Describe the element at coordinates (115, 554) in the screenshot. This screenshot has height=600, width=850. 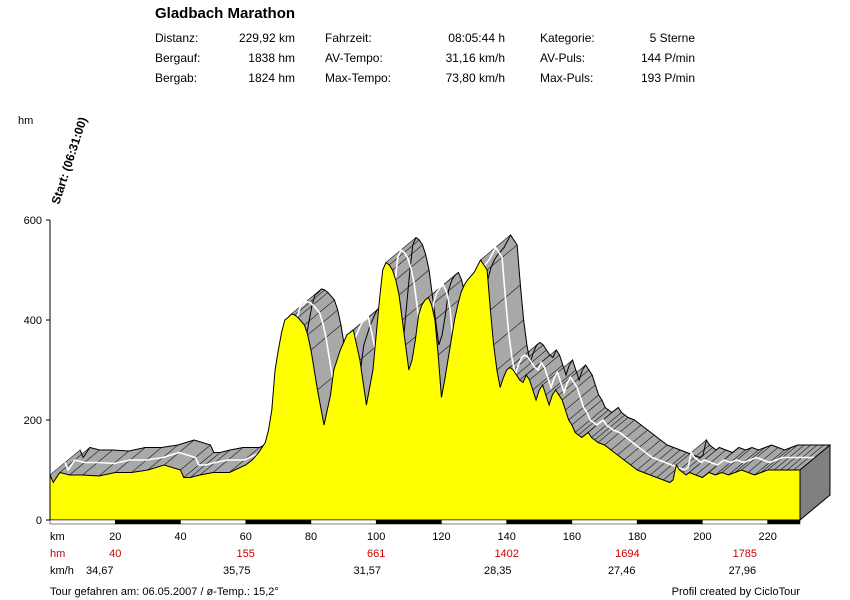
I see `cumulative-climb-label: 40` at that location.